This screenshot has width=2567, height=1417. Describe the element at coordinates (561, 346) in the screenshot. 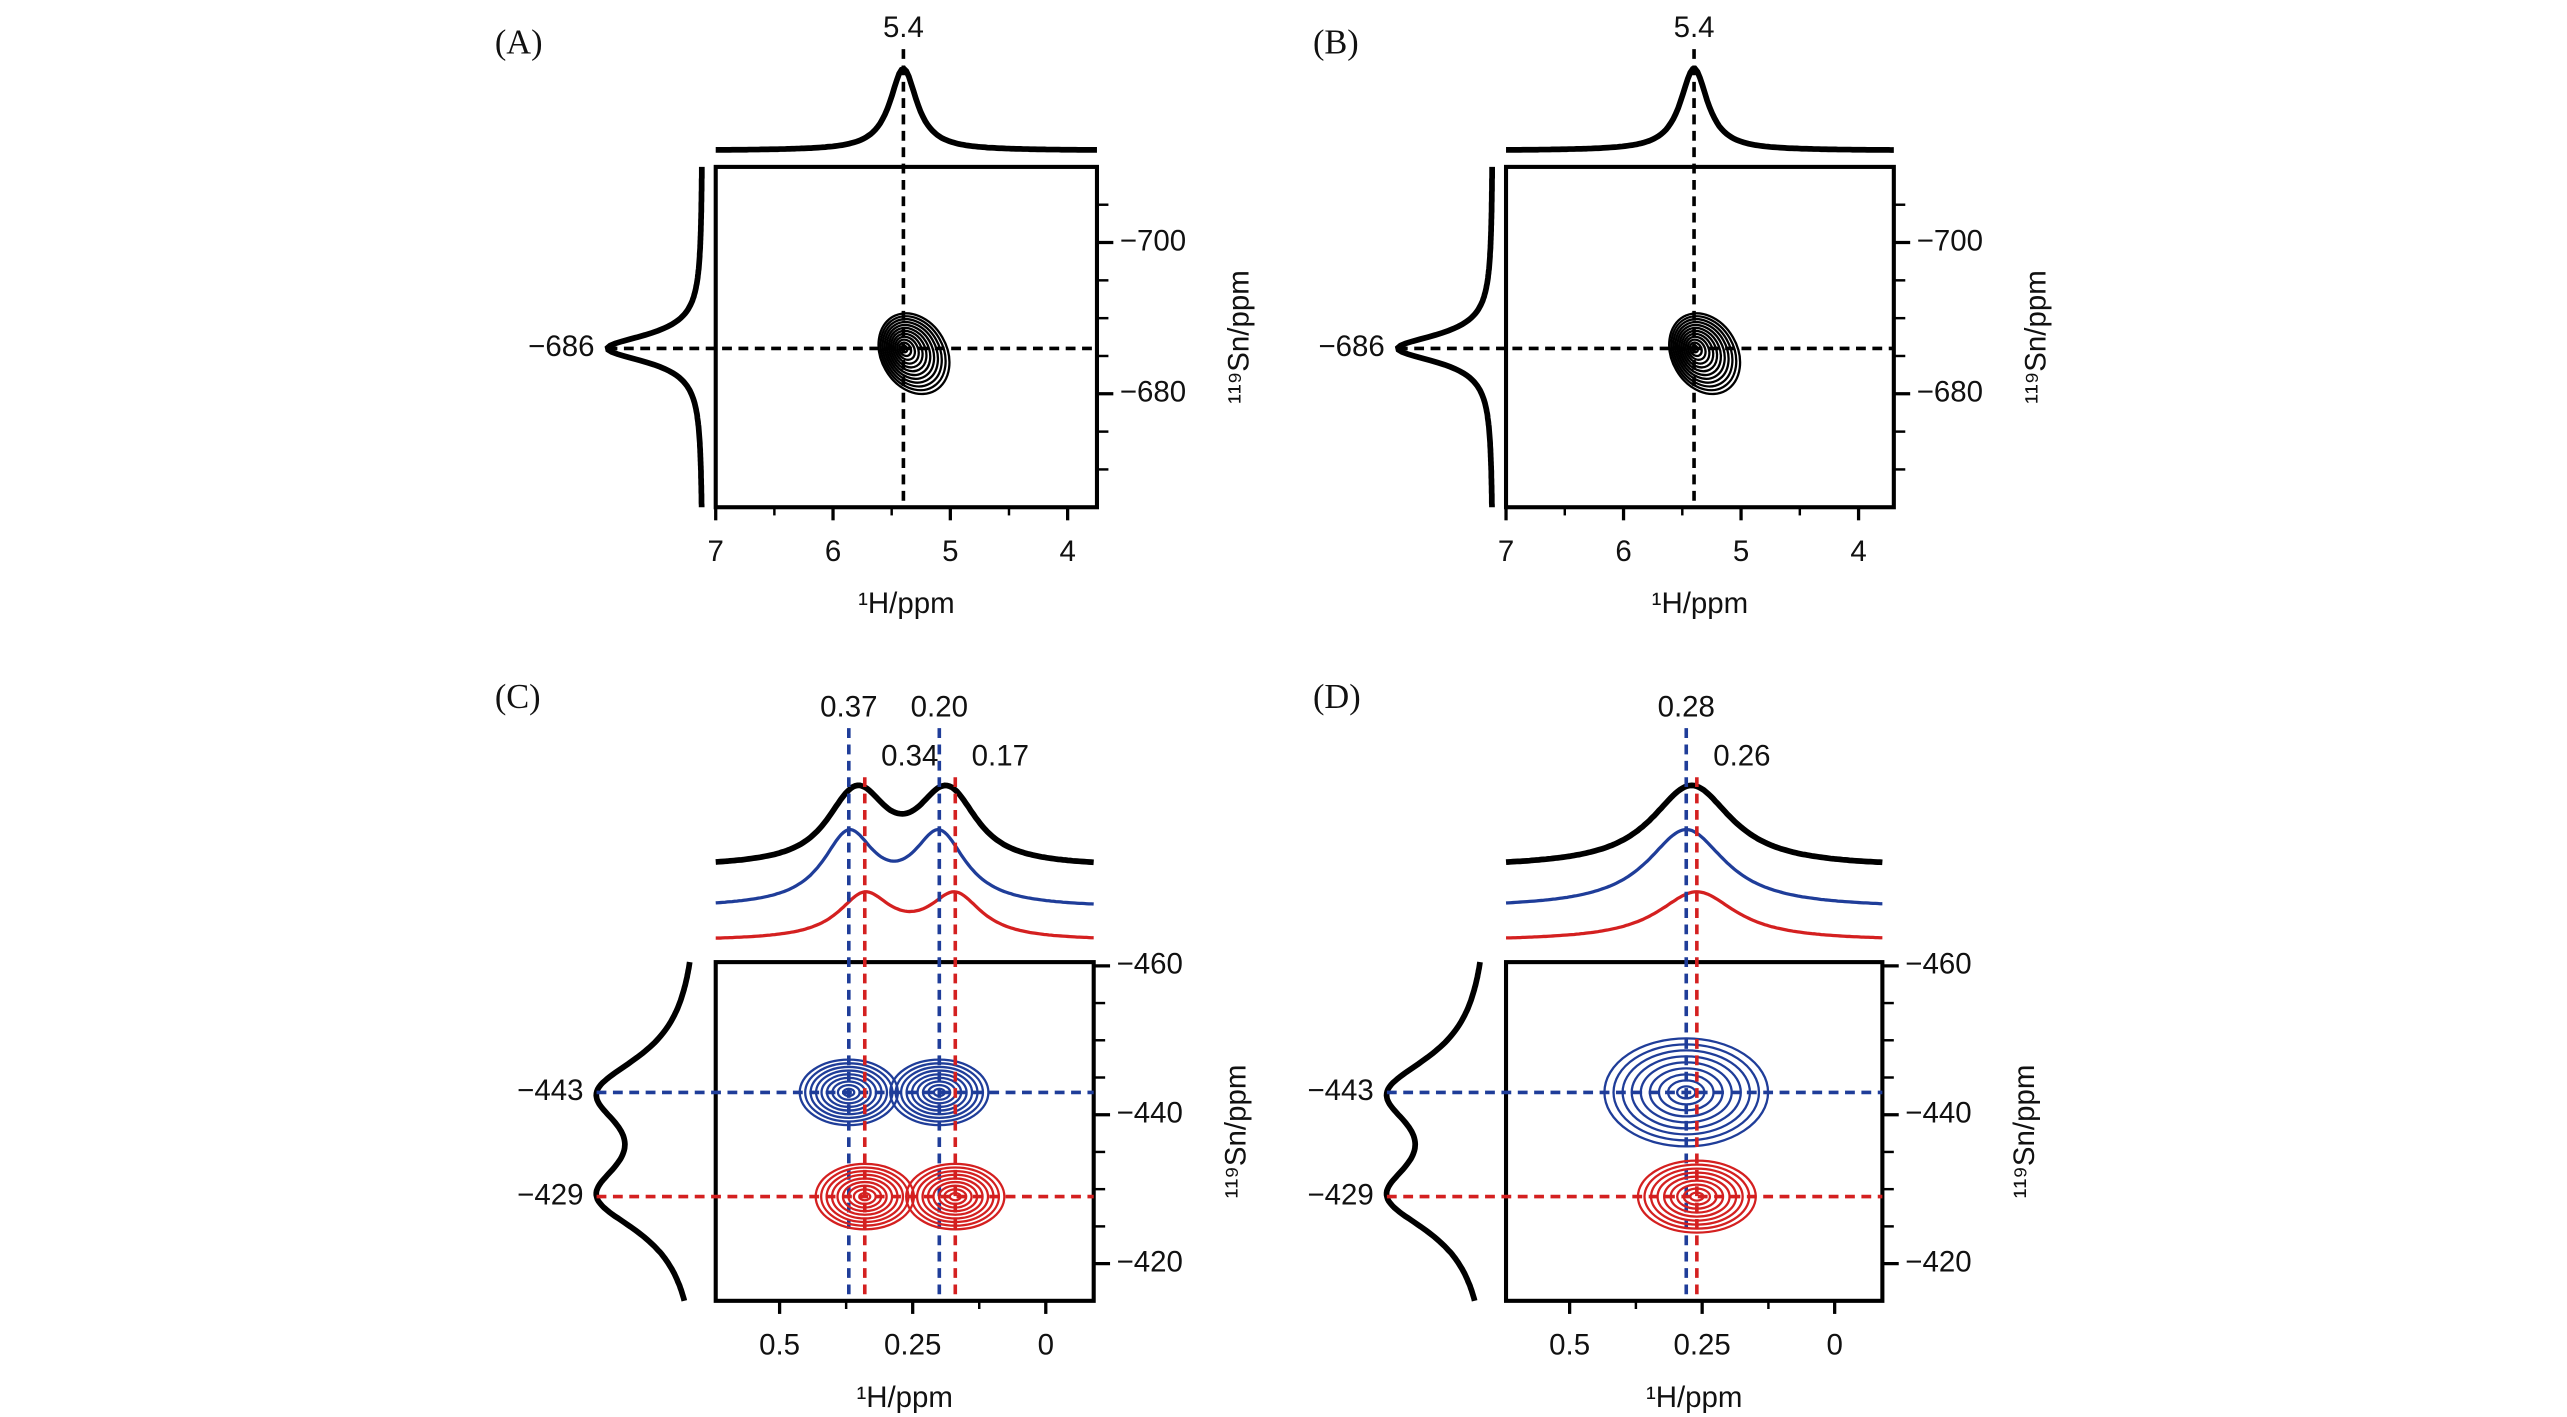

I see `peak-y-label: −686` at that location.